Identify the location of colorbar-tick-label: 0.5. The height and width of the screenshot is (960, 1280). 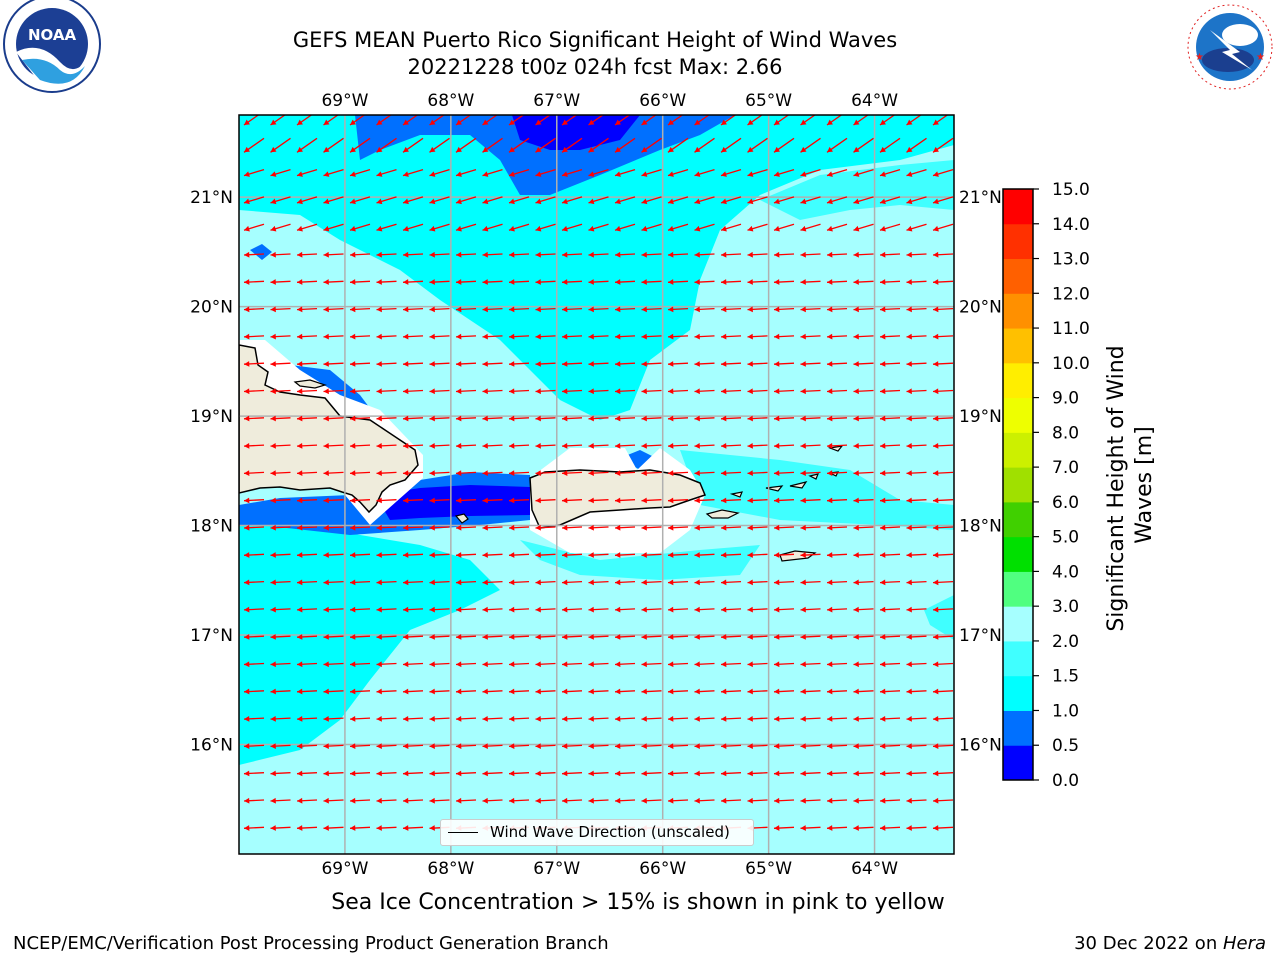
(1065, 746).